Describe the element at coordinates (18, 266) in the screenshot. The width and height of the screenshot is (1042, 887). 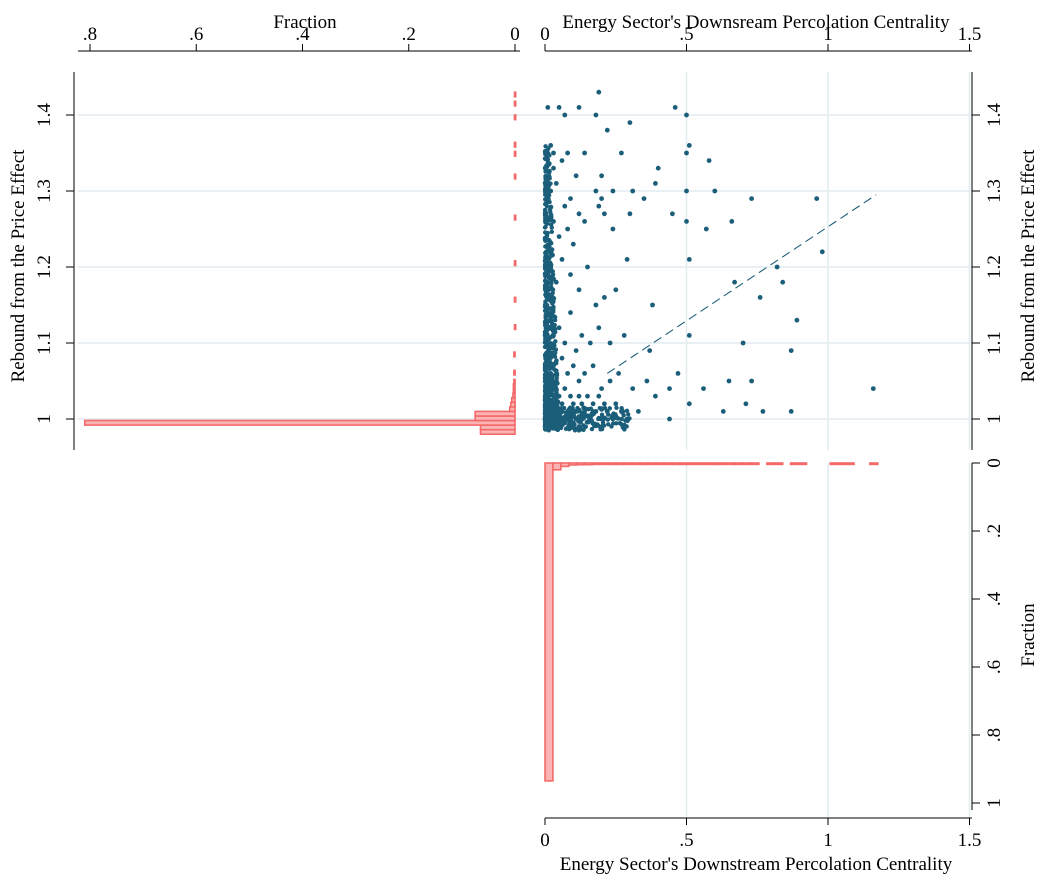
I see `scatter-y-axis-title-left: Rebound from the Price Effect` at that location.